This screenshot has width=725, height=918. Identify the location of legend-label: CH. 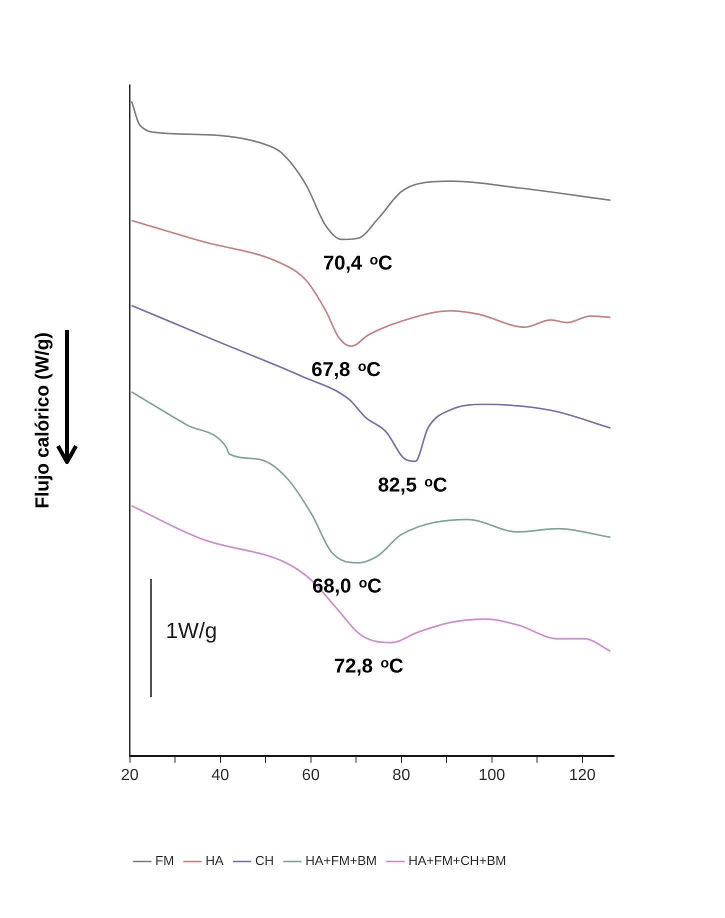
(264, 860).